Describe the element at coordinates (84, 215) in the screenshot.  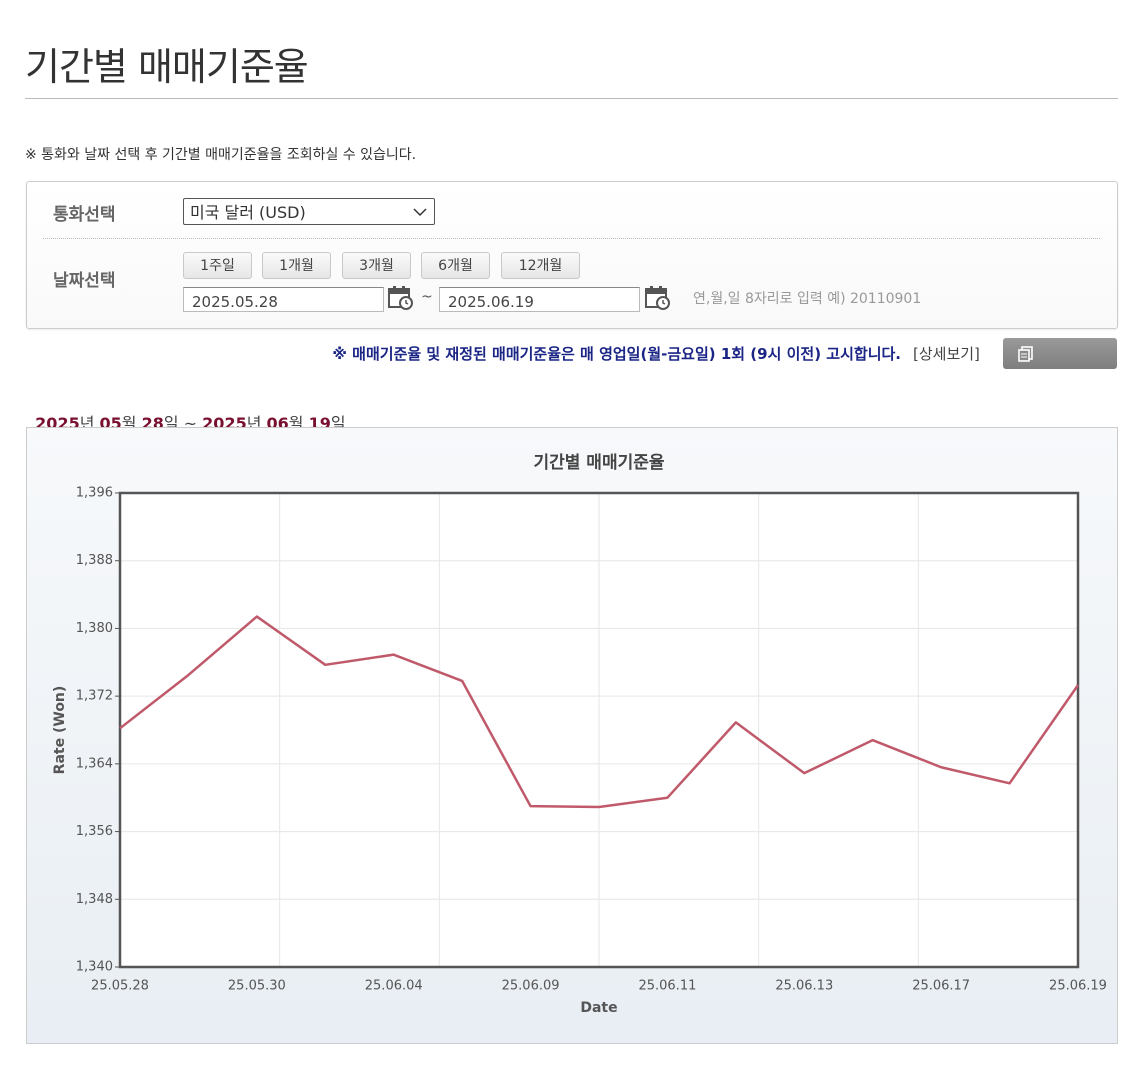
I see `currency-label: 통화선택` at that location.